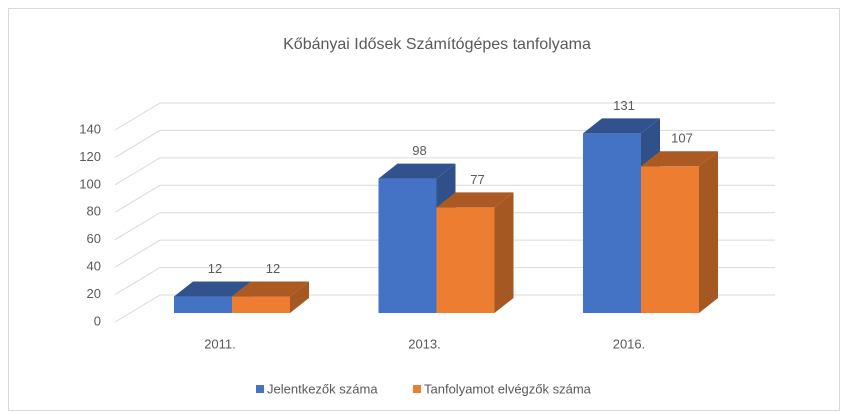 The height and width of the screenshot is (419, 847). Describe the element at coordinates (94, 211) in the screenshot. I see `y-tick-label: 80` at that location.